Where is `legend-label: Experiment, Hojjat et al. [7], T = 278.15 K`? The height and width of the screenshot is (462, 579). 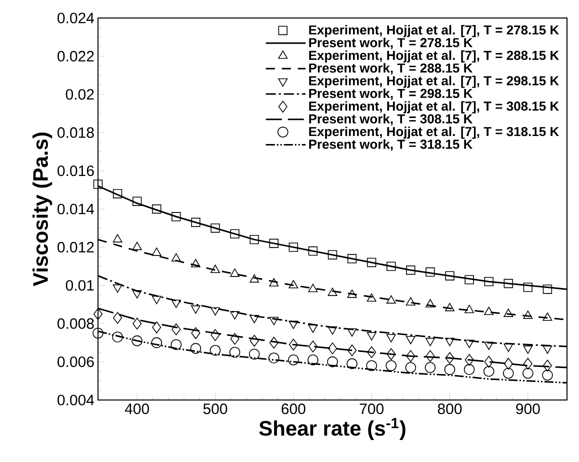
legend-label: Experiment, Hojjat et al. [7], T = 278.15 K is located at coordinates (434, 31).